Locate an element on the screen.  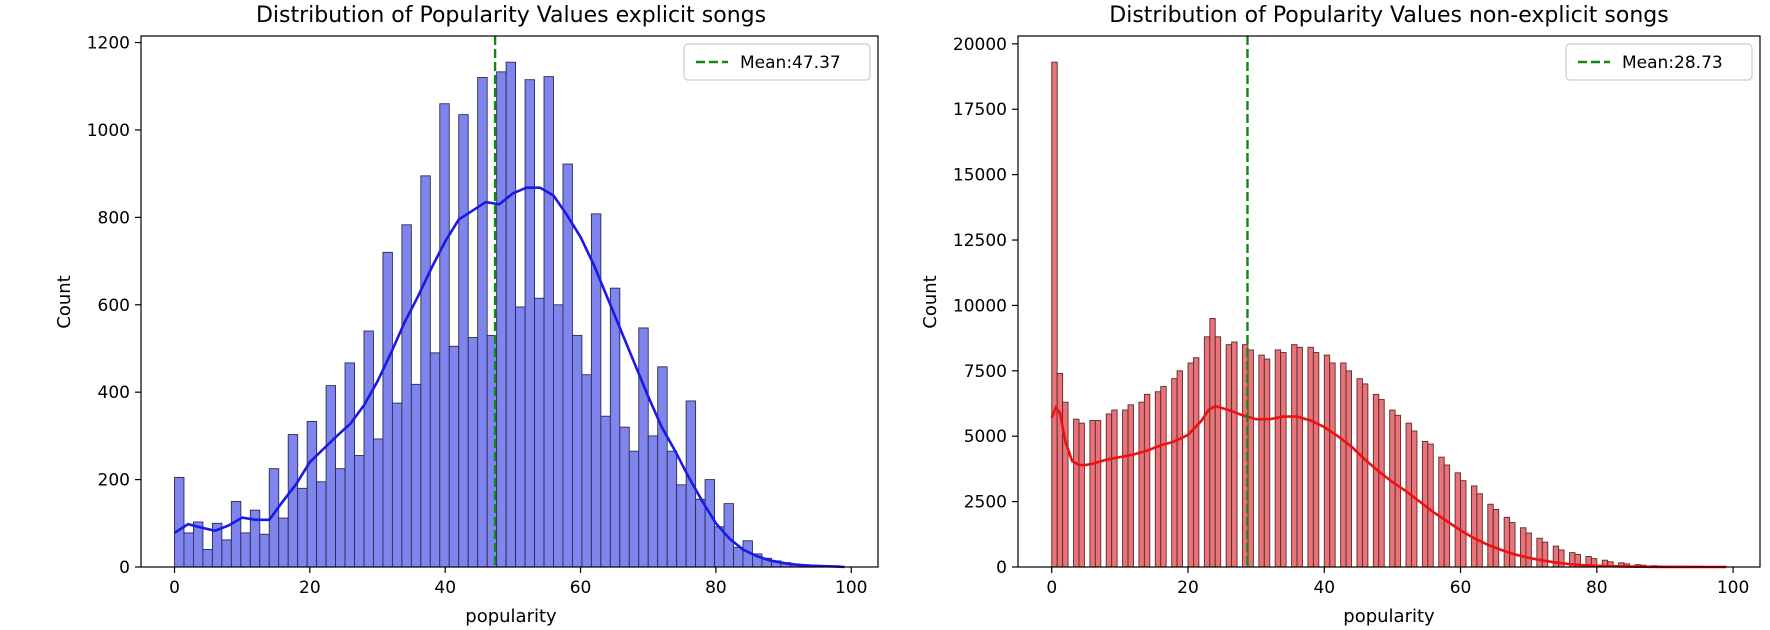
explicit-legend: Mean:47.37 is located at coordinates (777, 62).